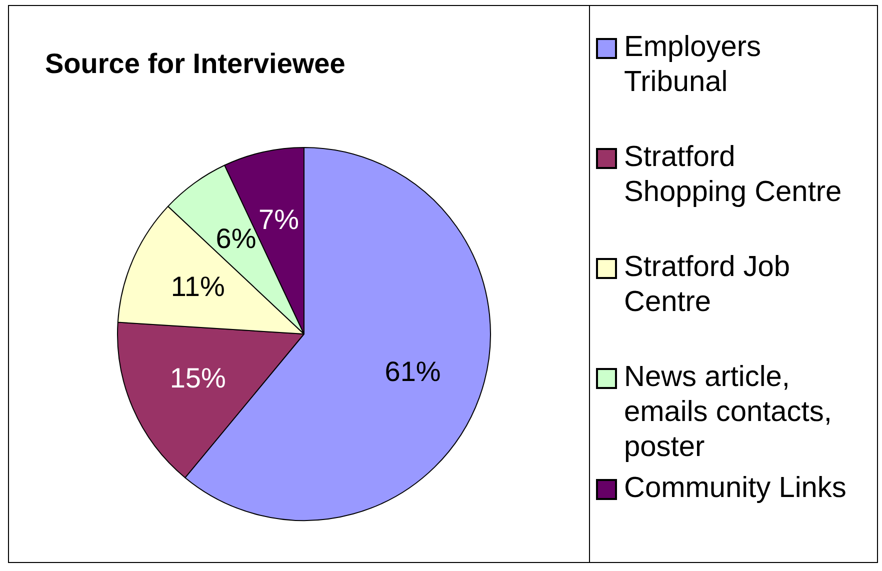 The width and height of the screenshot is (882, 571). What do you see at coordinates (198, 378) in the screenshot?
I see `data-label: 15%` at bounding box center [198, 378].